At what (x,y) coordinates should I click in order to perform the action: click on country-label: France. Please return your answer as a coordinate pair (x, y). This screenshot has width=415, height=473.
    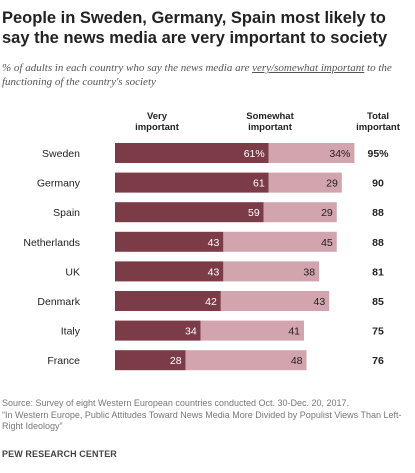
    Looking at the image, I should click on (63, 361).